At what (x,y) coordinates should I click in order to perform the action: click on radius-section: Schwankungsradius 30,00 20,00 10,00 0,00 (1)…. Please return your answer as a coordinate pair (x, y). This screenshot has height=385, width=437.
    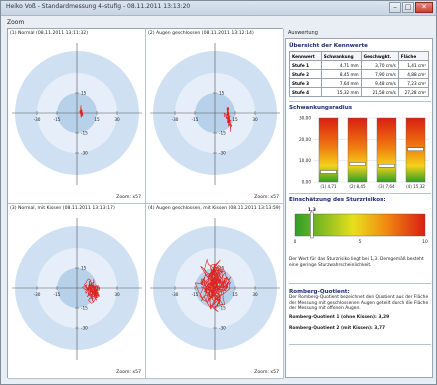
    Looking at the image, I should click on (360, 148).